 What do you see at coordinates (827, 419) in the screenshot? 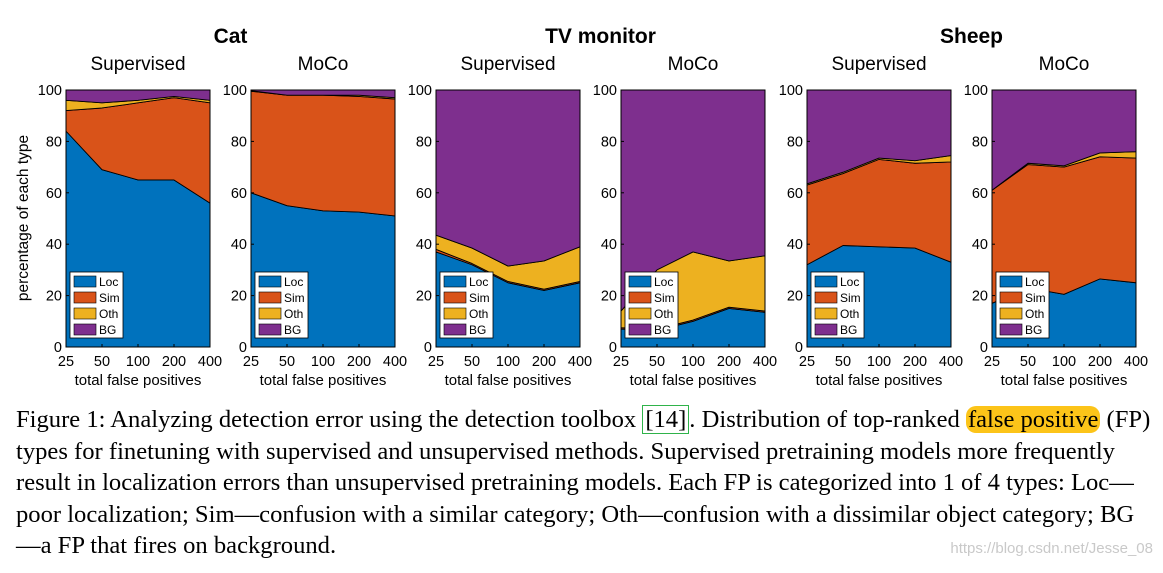
I see `caption-text-2: . Distribution of top-ranked` at bounding box center [827, 419].